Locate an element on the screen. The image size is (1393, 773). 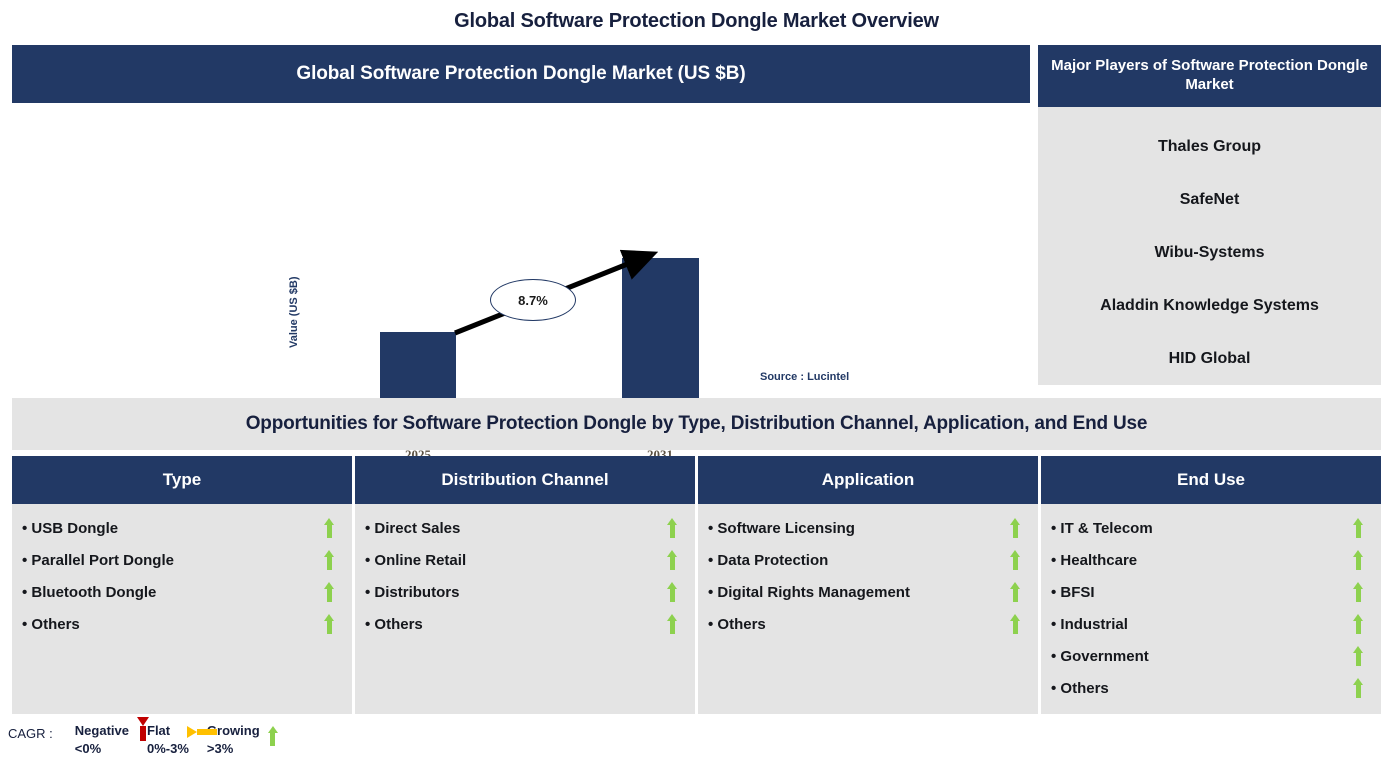
list-item: Distributors is located at coordinates (525, 592).